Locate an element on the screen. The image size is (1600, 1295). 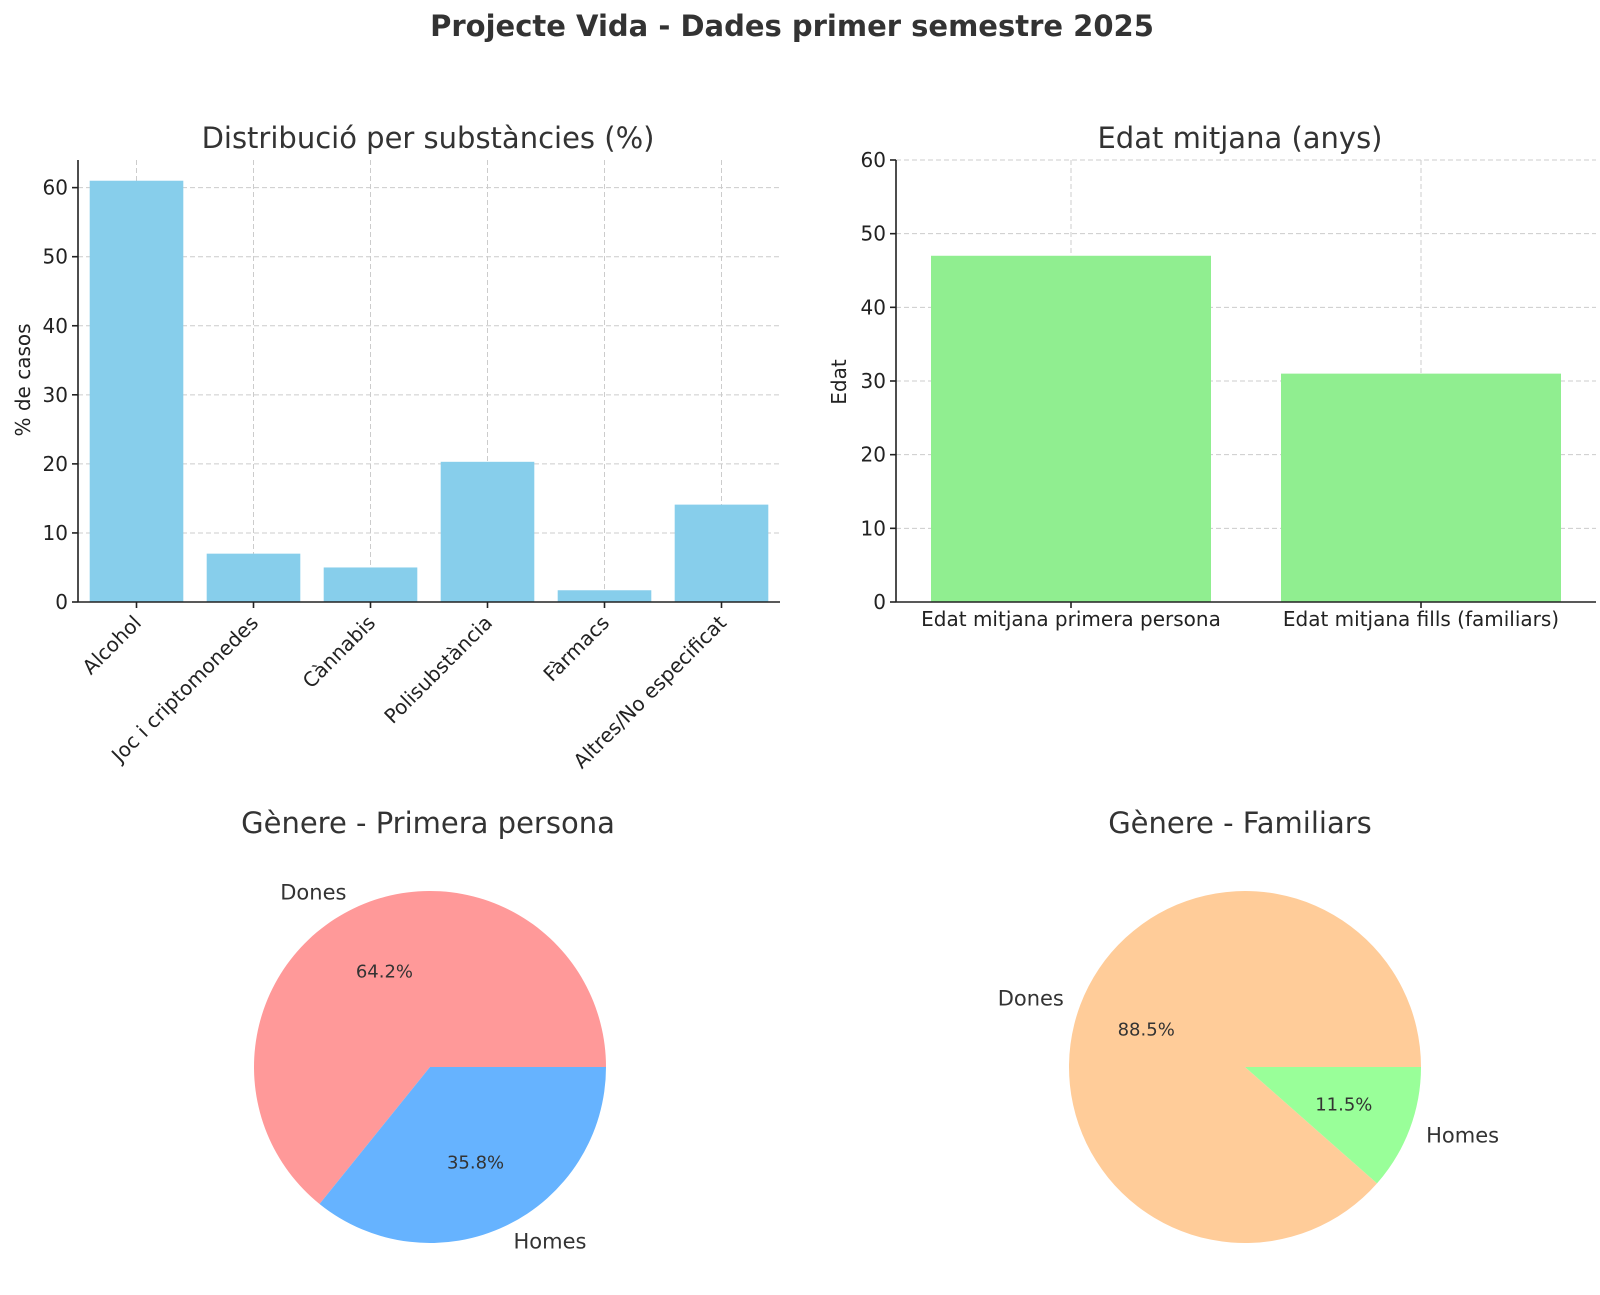
gender-first-person-pct-homes: 35.8% is located at coordinates (475, 1162).